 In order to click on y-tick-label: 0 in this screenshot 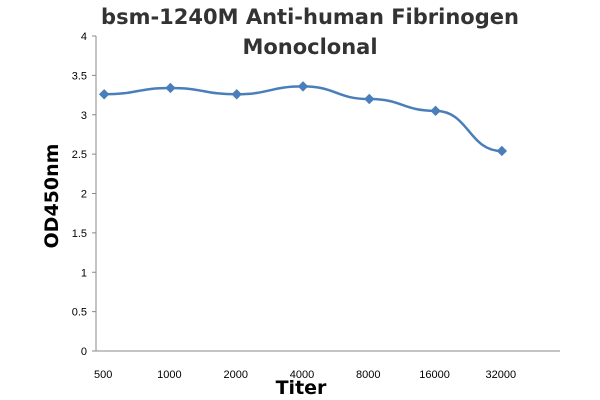, I will do `click(84, 352)`.